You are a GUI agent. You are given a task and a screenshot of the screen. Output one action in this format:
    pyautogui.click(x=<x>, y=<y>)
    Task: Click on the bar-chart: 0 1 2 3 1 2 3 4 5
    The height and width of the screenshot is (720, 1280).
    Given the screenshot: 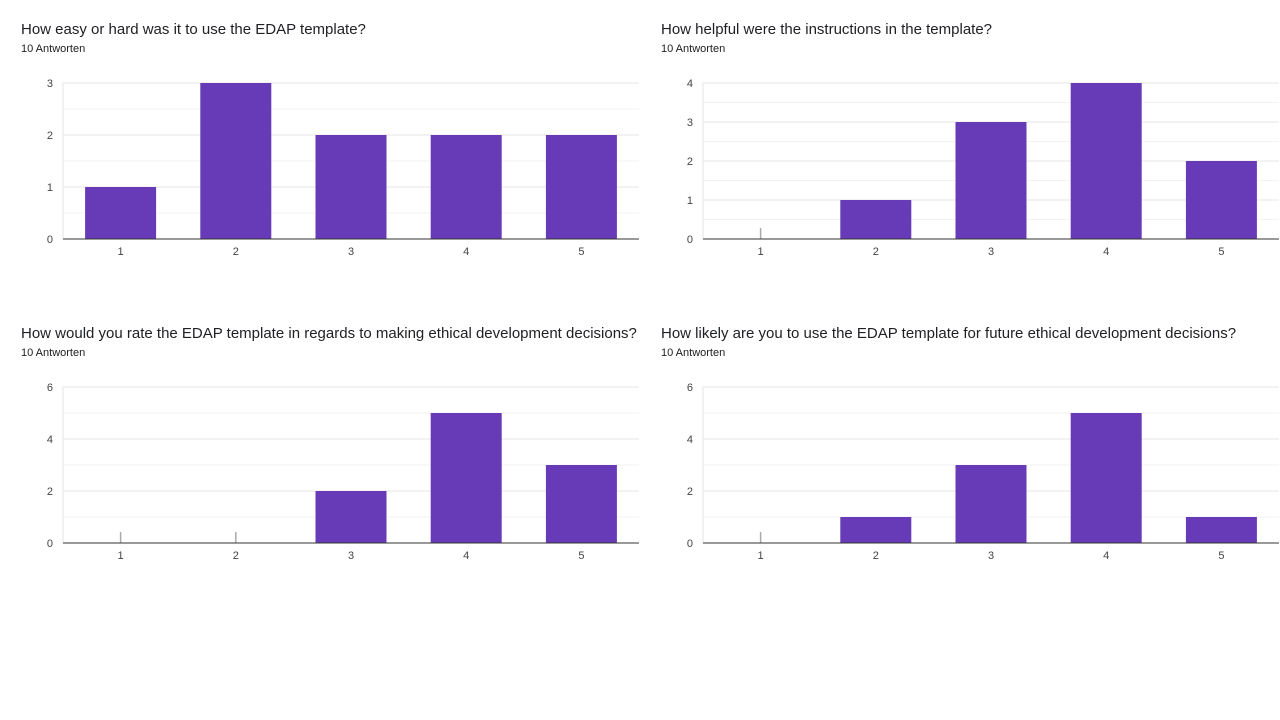 What is the action you would take?
    pyautogui.click(x=343, y=168)
    